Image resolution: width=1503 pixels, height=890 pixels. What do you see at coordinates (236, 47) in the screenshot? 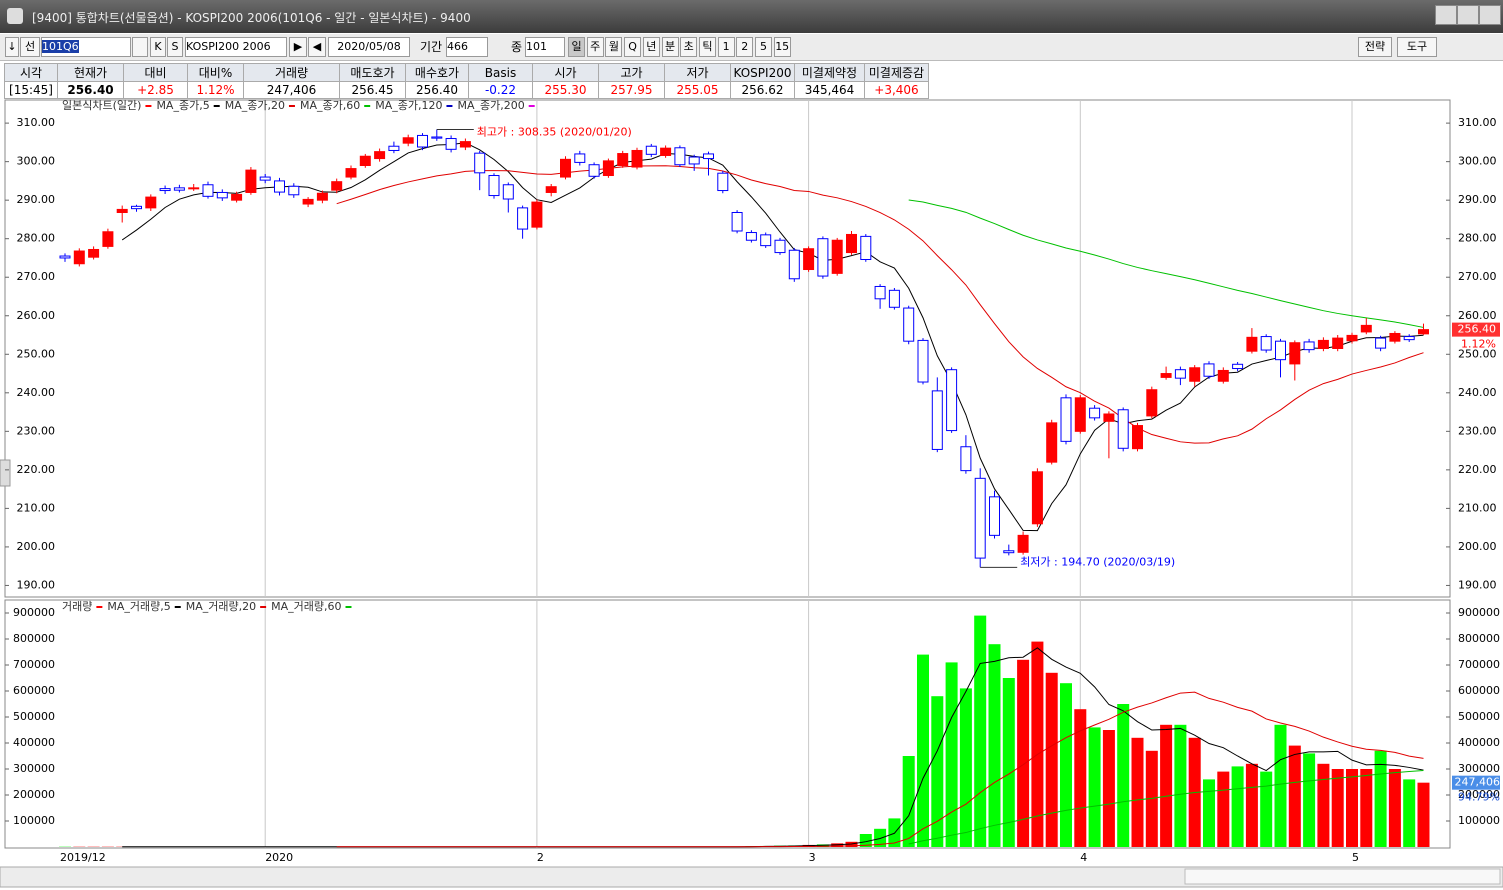
I see `name-field: KOSPI200 2006` at bounding box center [236, 47].